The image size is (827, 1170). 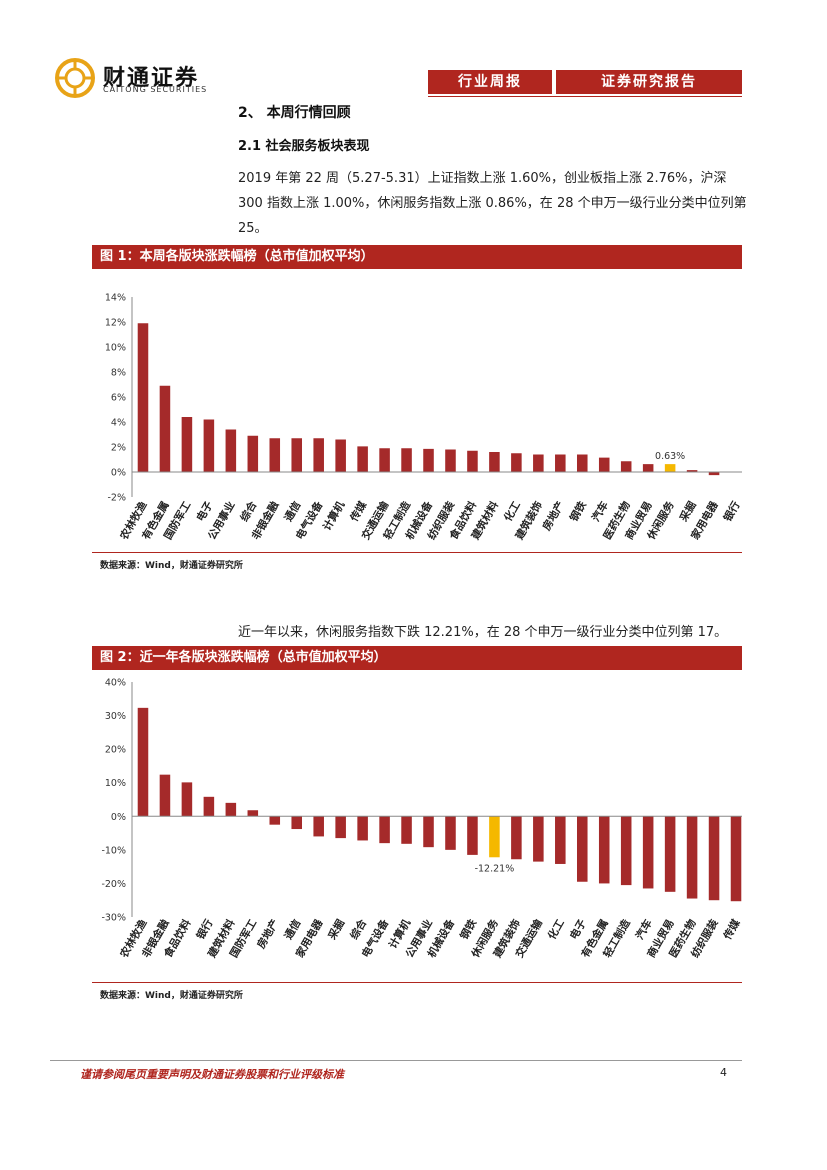 What do you see at coordinates (333, 516) in the screenshot?
I see `category-label: 计算机` at bounding box center [333, 516].